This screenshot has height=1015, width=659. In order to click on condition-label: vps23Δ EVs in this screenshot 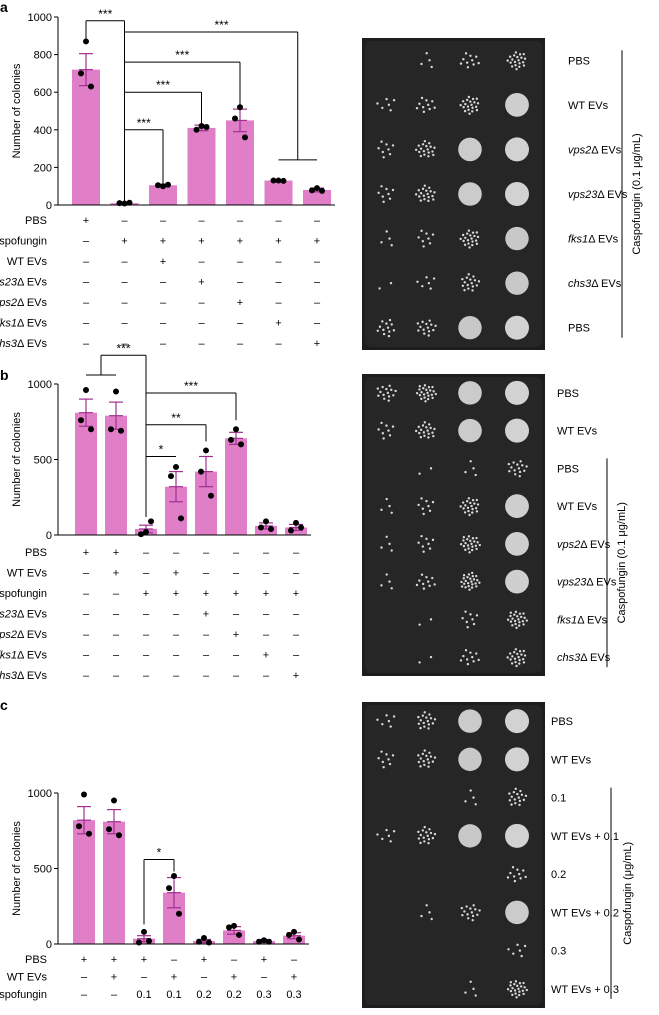, I will do `click(23, 615)`.